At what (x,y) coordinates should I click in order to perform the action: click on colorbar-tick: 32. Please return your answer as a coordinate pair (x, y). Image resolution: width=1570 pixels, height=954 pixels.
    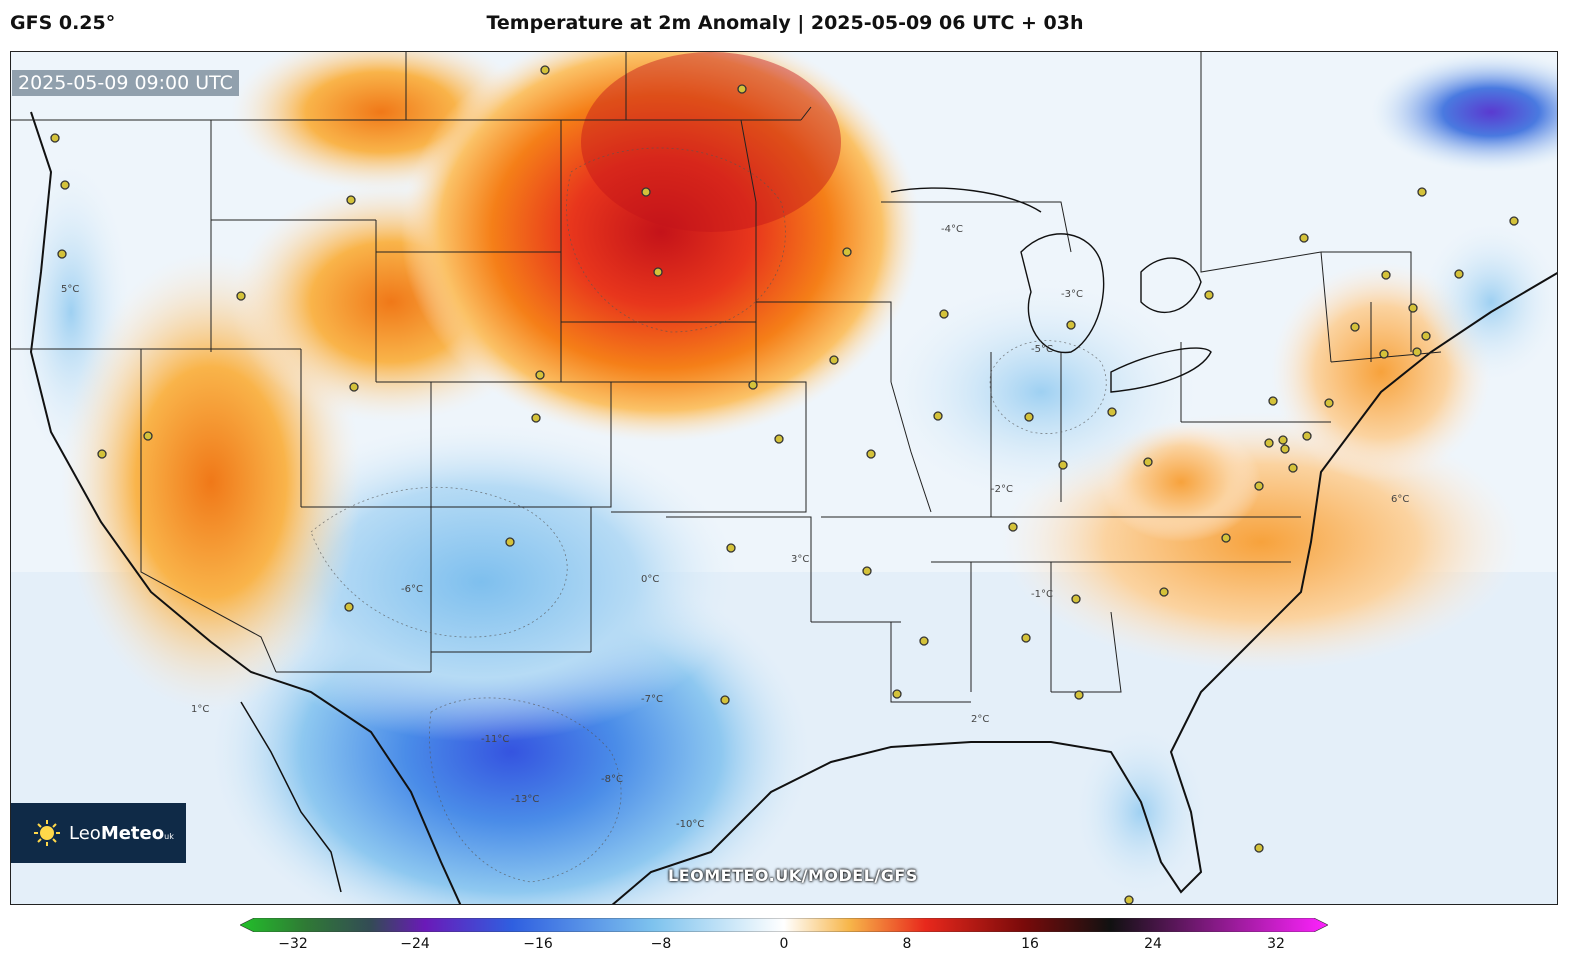
    Looking at the image, I should click on (1276, 944).